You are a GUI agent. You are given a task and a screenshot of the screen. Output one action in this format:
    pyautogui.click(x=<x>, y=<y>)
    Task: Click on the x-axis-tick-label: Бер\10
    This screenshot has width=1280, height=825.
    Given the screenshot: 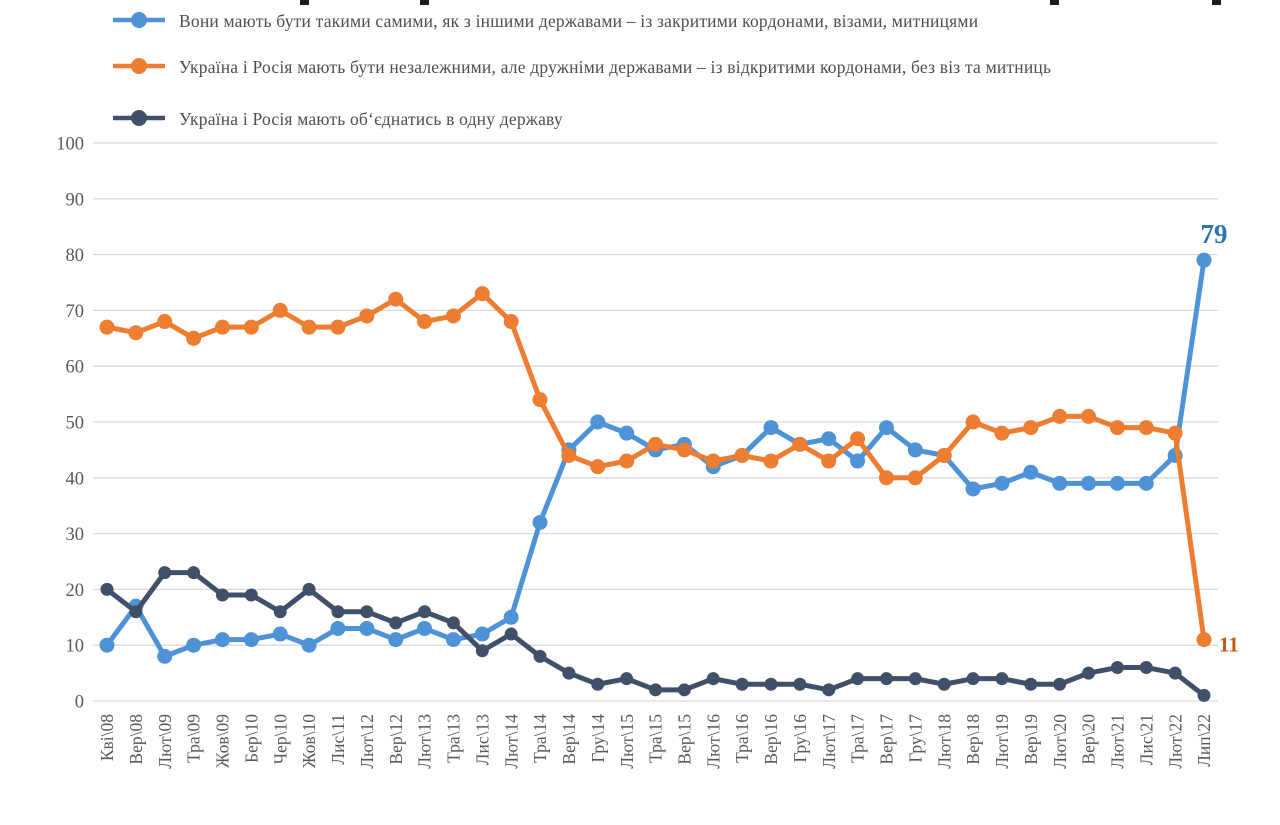 What is the action you would take?
    pyautogui.click(x=251, y=738)
    